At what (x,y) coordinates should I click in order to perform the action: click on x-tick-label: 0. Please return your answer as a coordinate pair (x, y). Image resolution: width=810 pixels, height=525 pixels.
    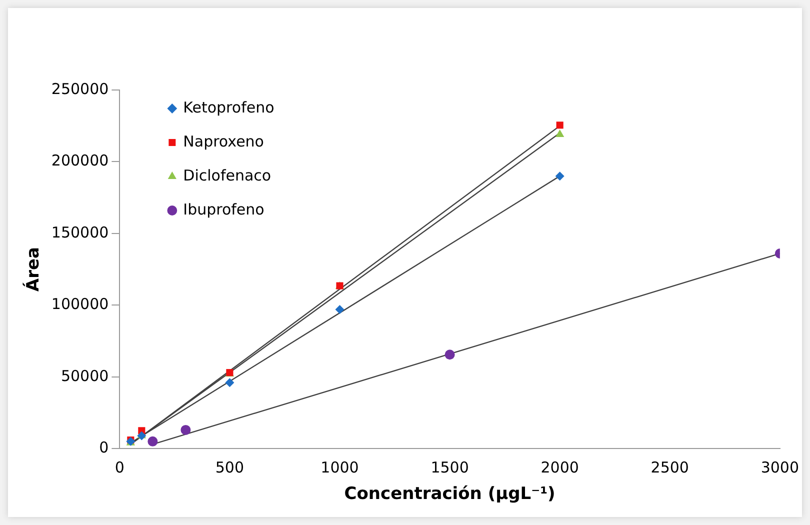
    Looking at the image, I should click on (119, 467).